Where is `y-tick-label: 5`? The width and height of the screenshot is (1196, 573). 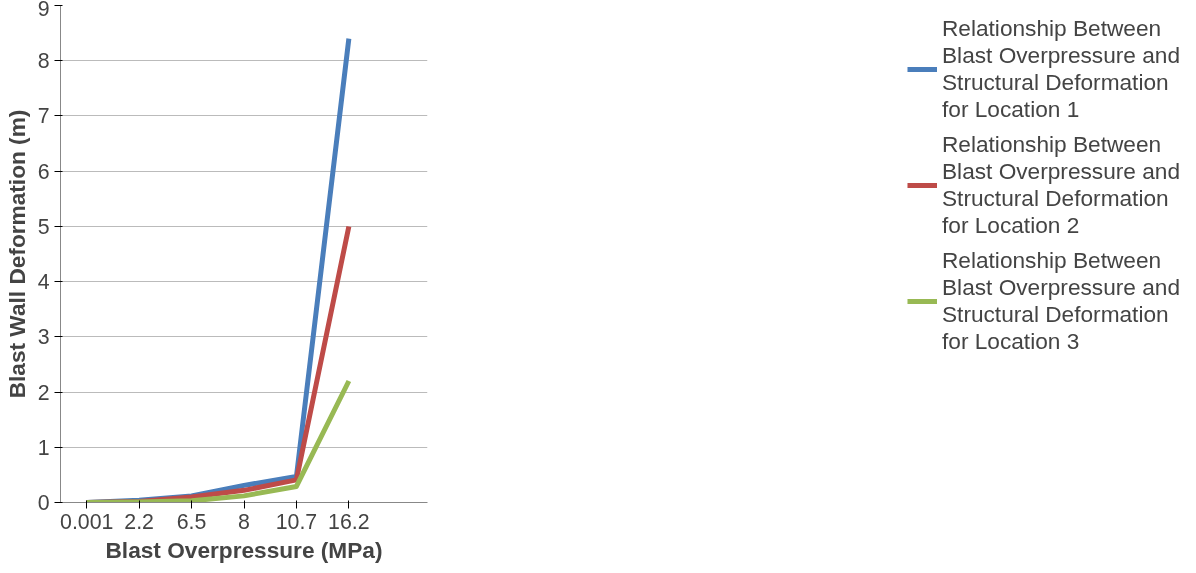 y-tick-label: 5 is located at coordinates (43, 226).